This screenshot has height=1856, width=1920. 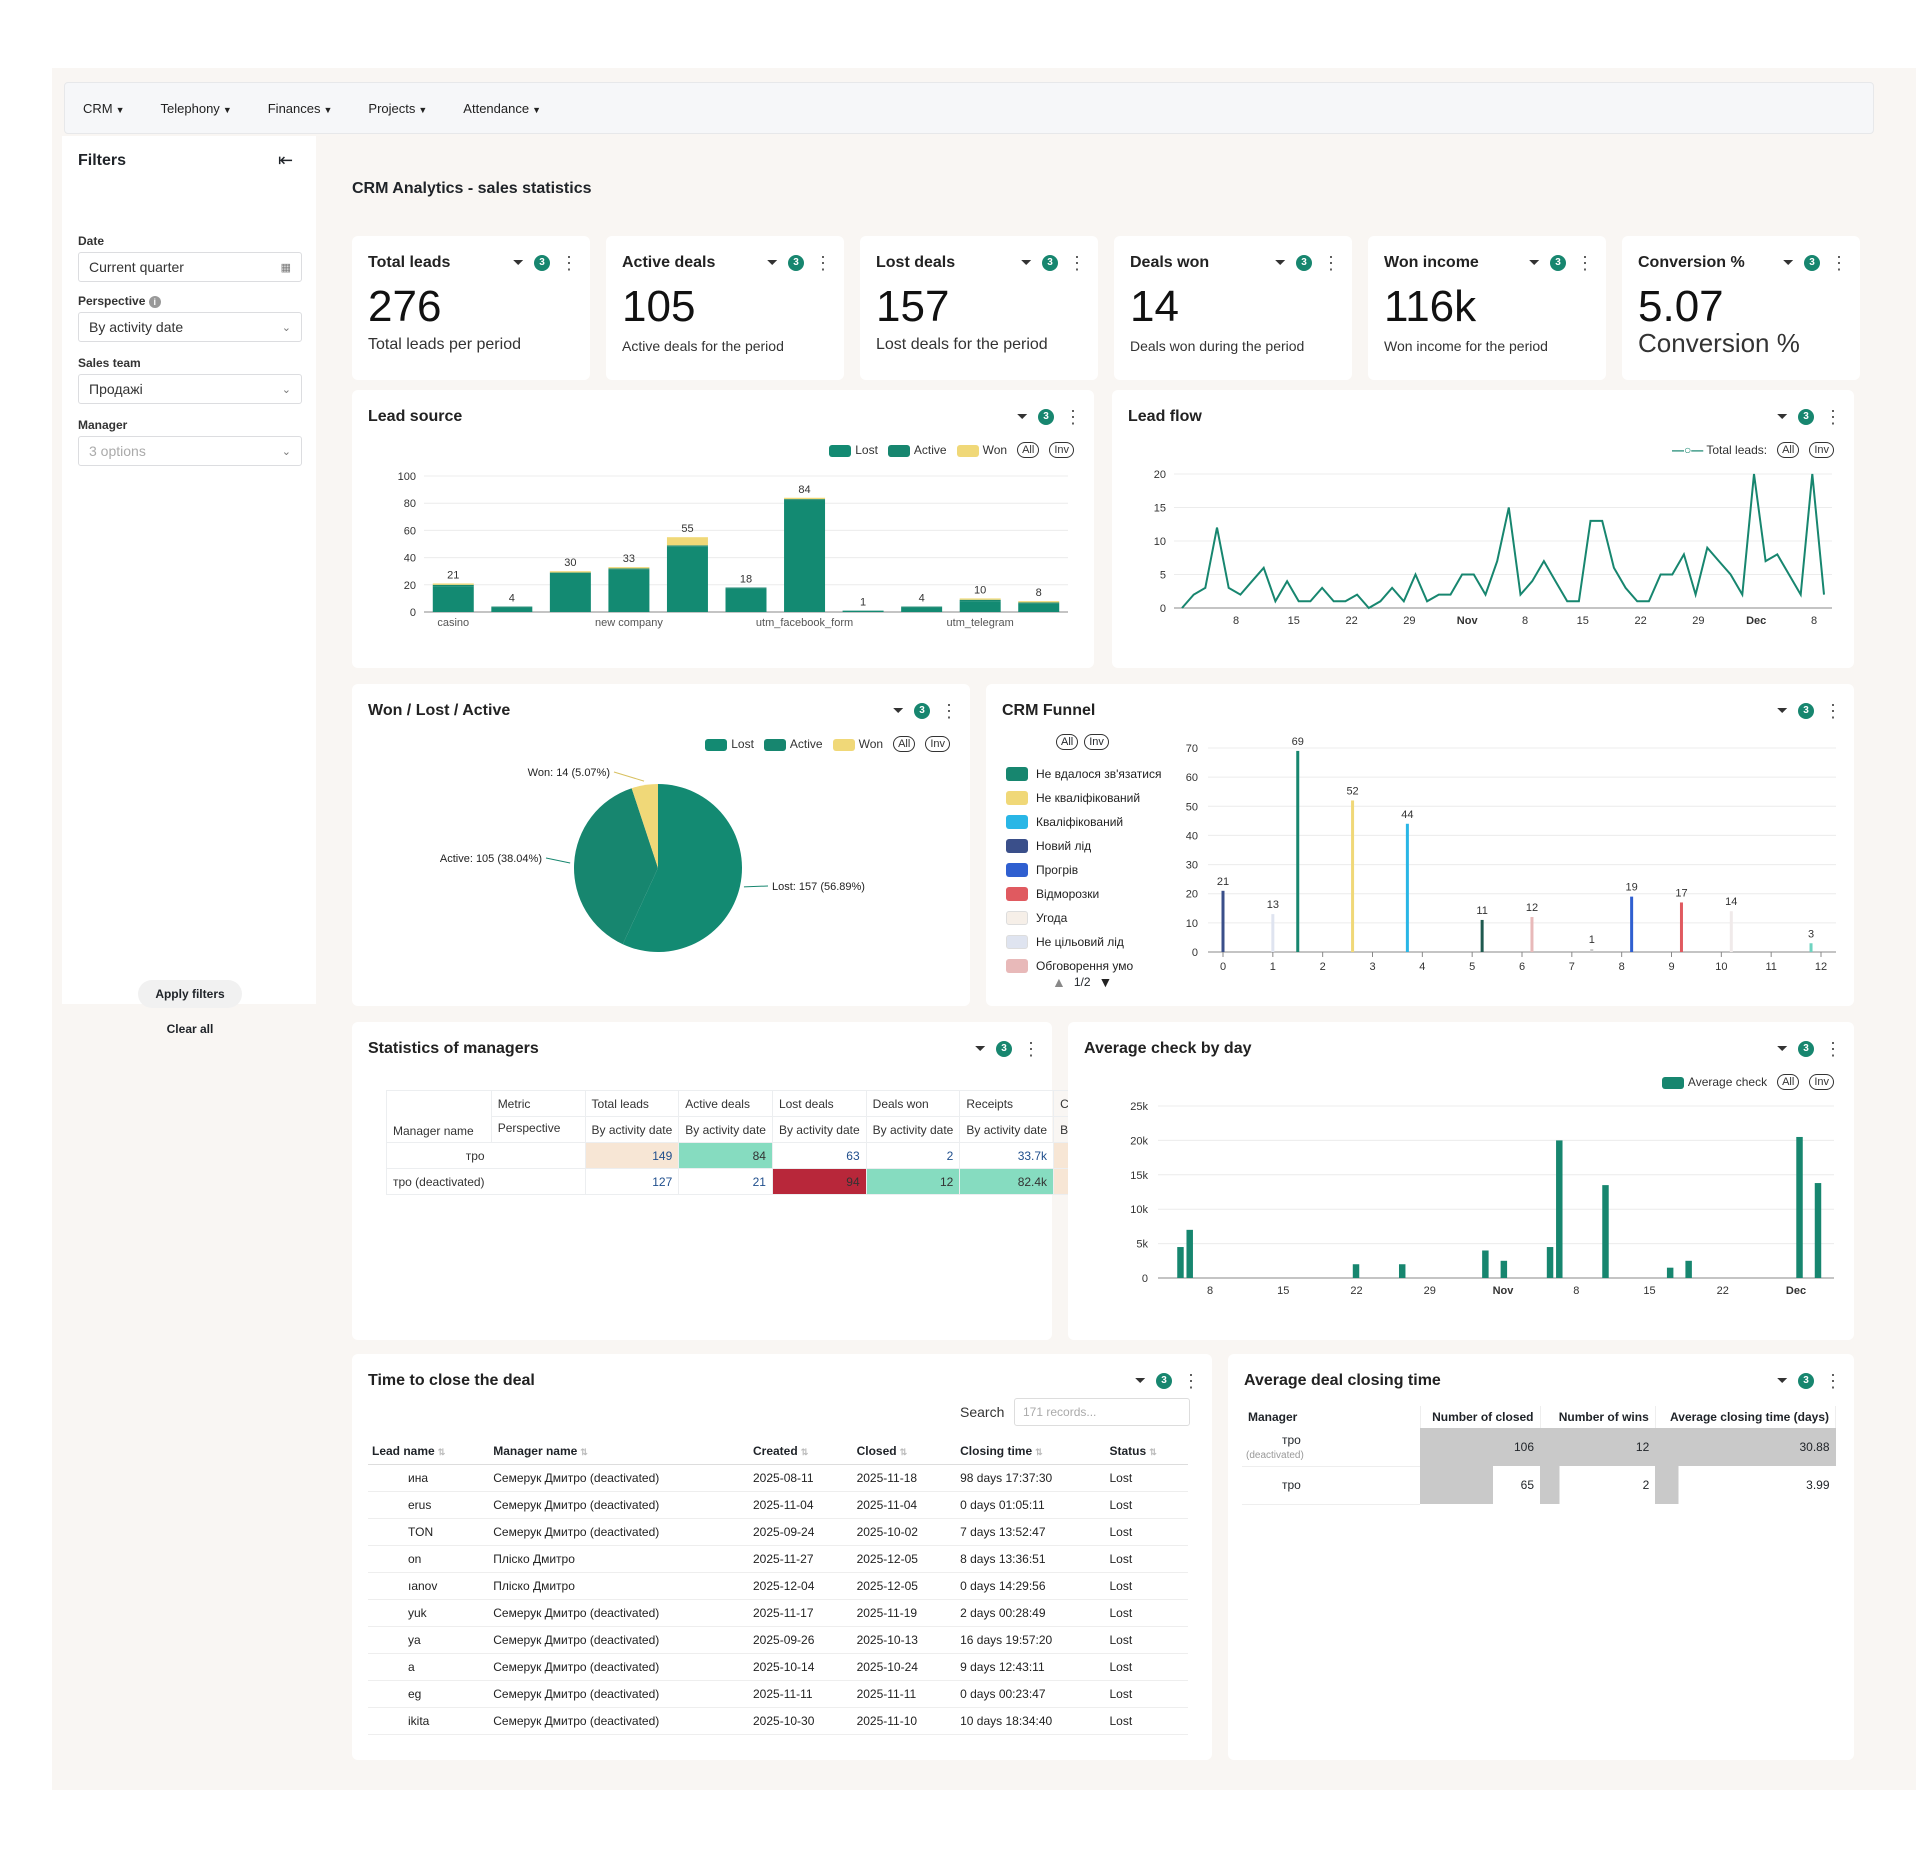 I want to click on column-header: Number of wins, so click(x=1598, y=1417).